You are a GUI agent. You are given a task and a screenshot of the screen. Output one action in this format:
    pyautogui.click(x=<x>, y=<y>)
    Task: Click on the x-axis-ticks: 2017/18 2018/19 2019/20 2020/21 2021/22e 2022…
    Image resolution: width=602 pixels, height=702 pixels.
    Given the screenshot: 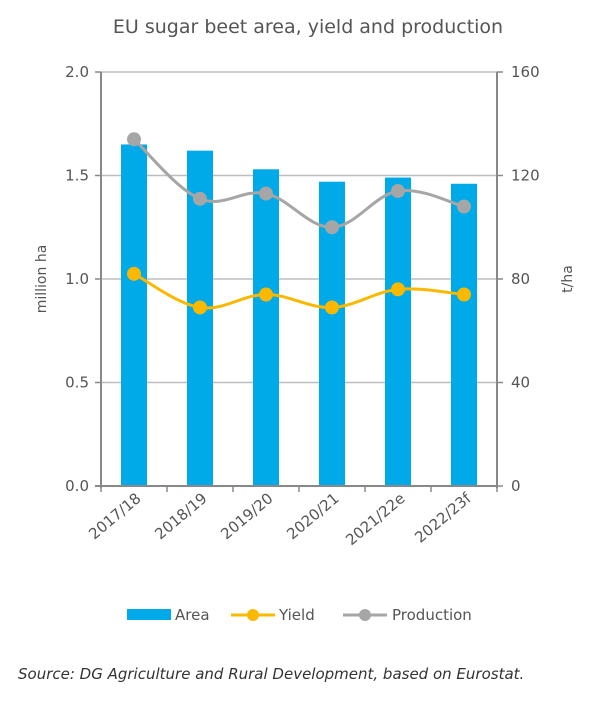 What is the action you would take?
    pyautogui.click(x=291, y=517)
    